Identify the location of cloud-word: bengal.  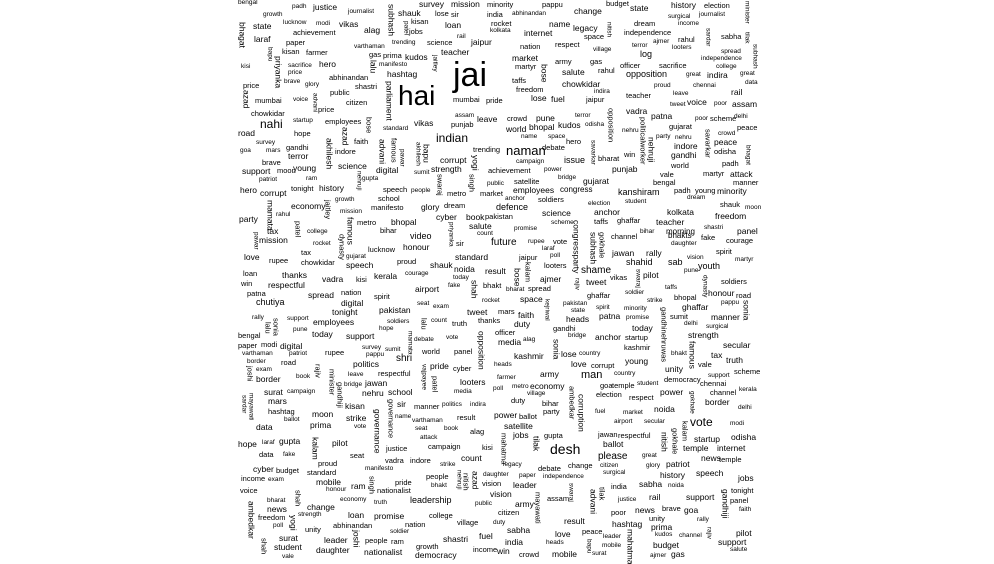
(664, 182).